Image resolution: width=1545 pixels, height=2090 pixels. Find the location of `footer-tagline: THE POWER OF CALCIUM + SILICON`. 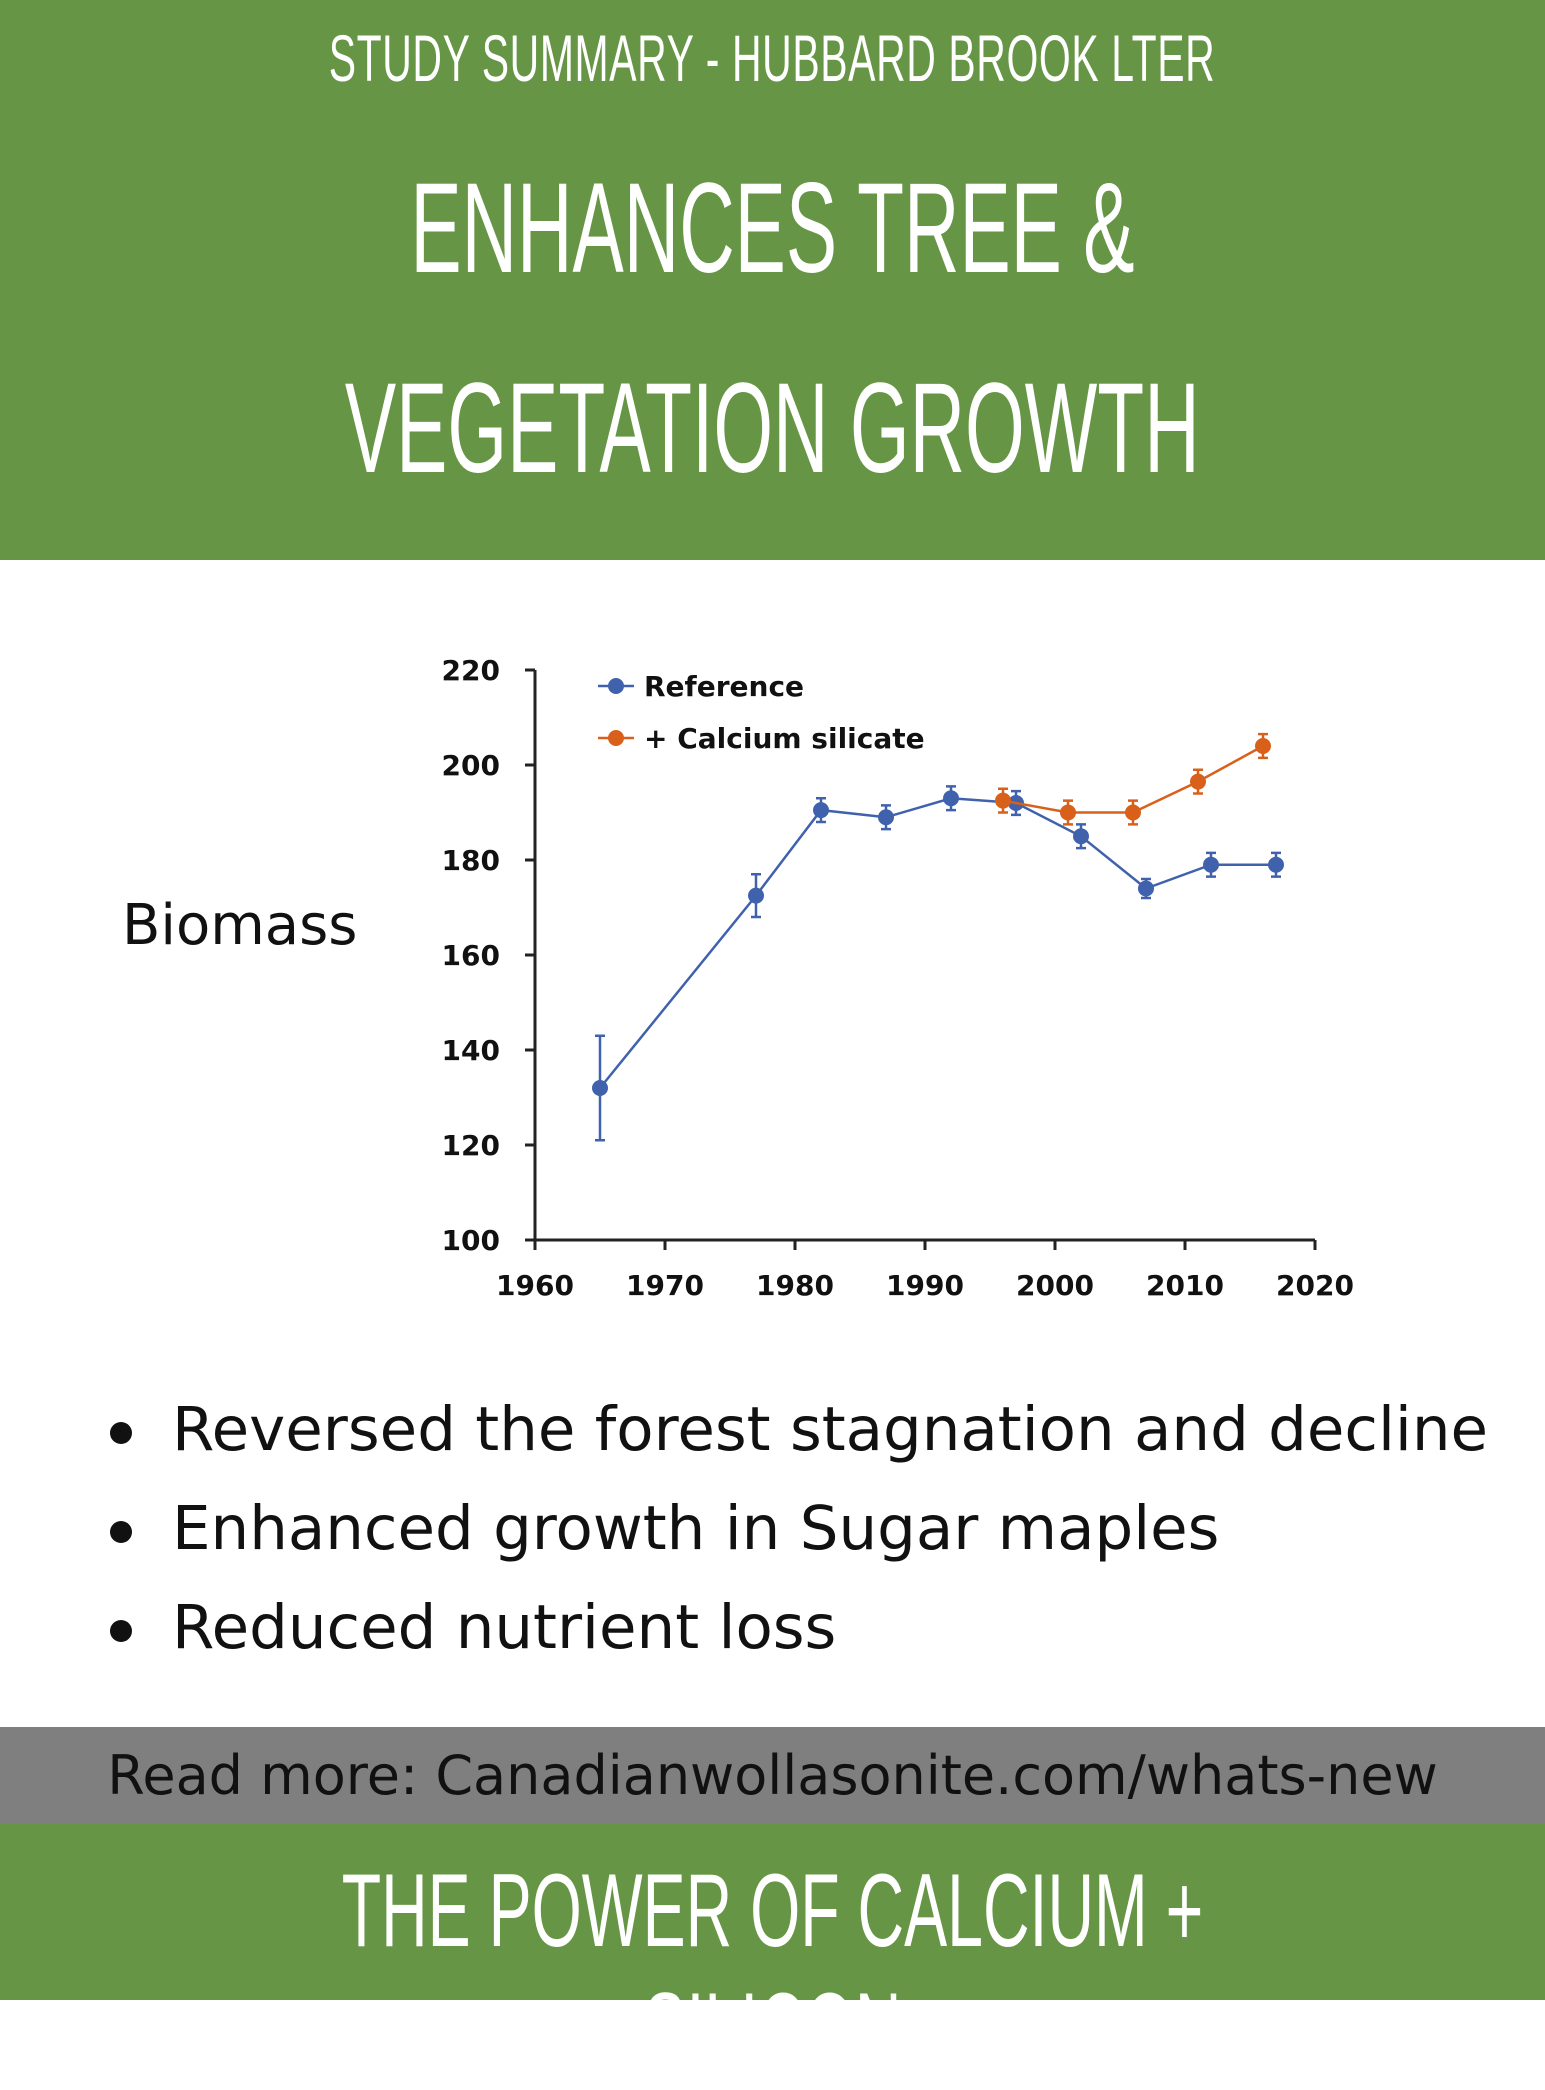

footer-tagline: THE POWER OF CALCIUM + SILICON is located at coordinates (772, 1970).